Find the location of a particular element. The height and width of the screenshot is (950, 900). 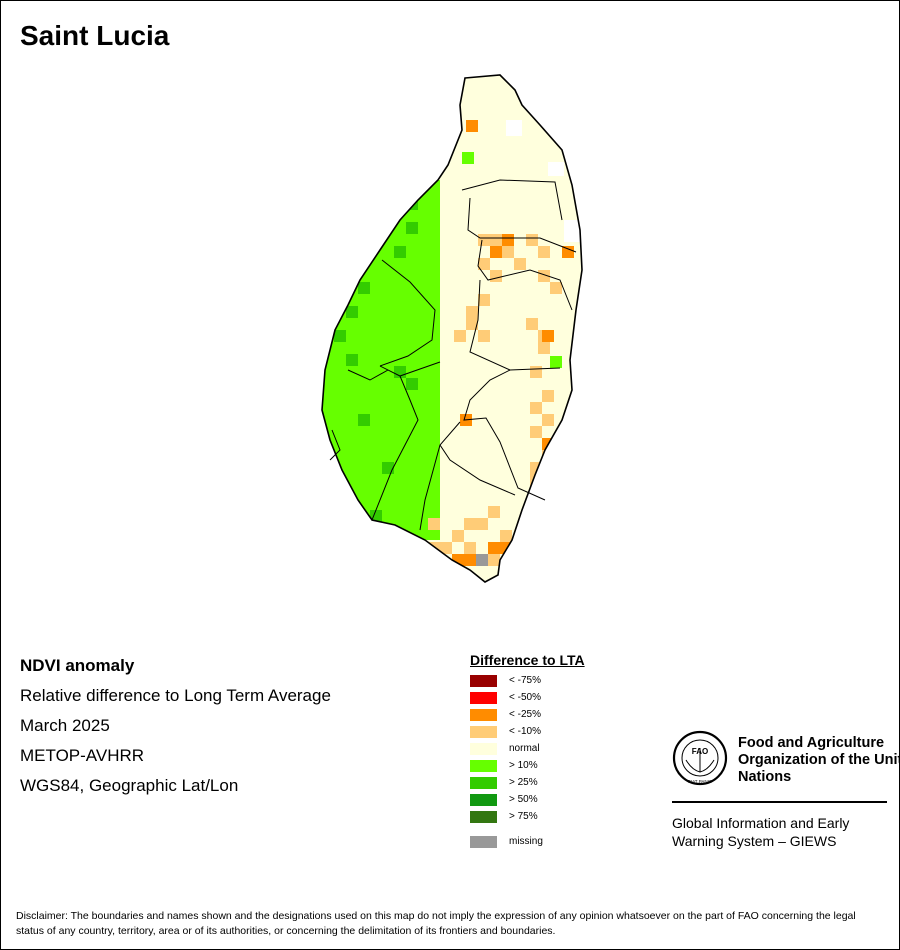

legend-item-missing: missing is located at coordinates (527, 842).